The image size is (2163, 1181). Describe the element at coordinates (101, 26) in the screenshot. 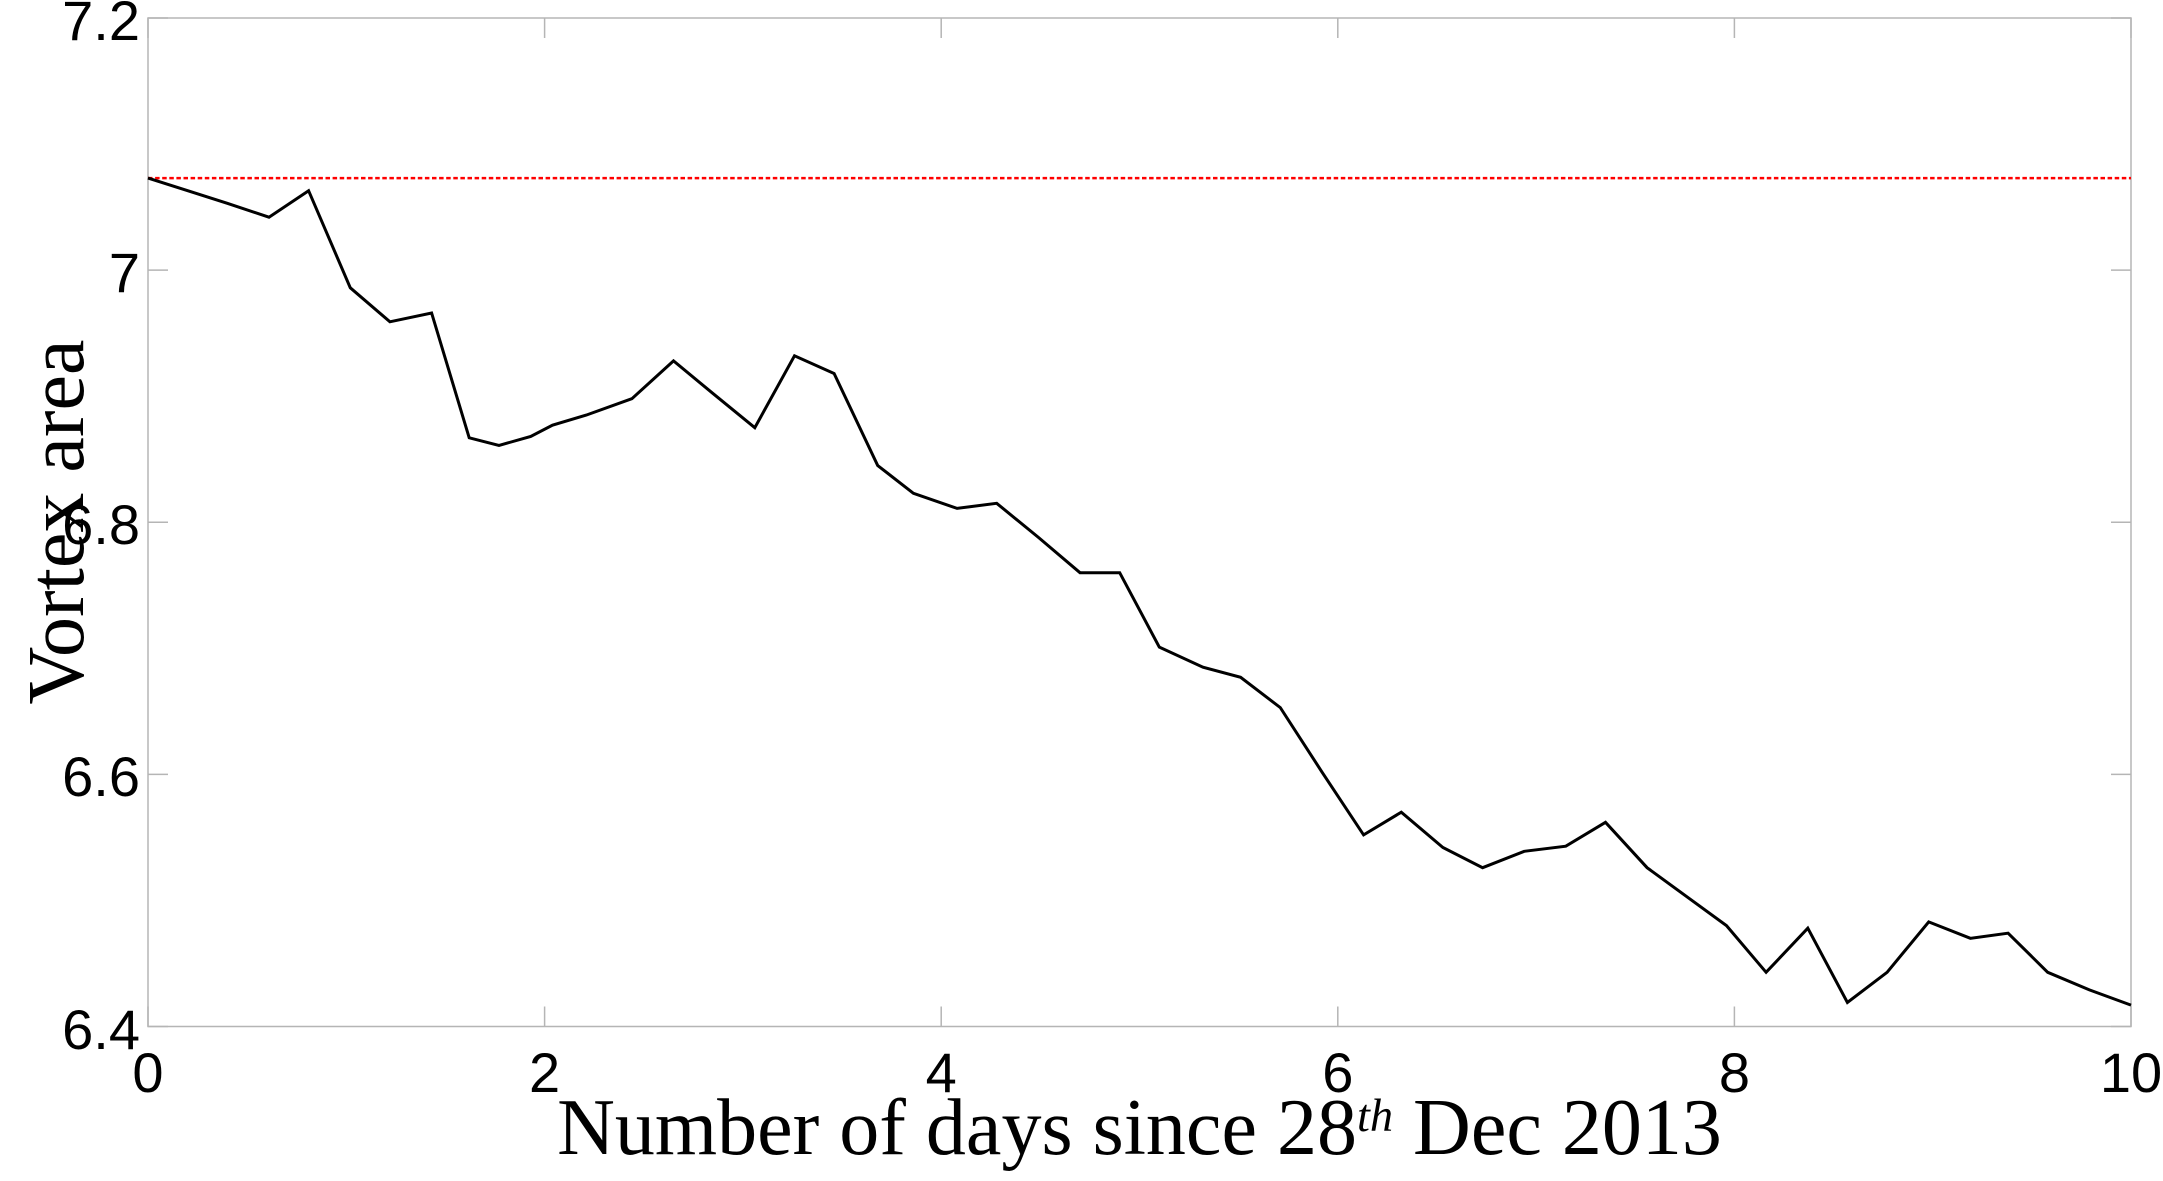

I see `y-tick-label: 7.2` at that location.